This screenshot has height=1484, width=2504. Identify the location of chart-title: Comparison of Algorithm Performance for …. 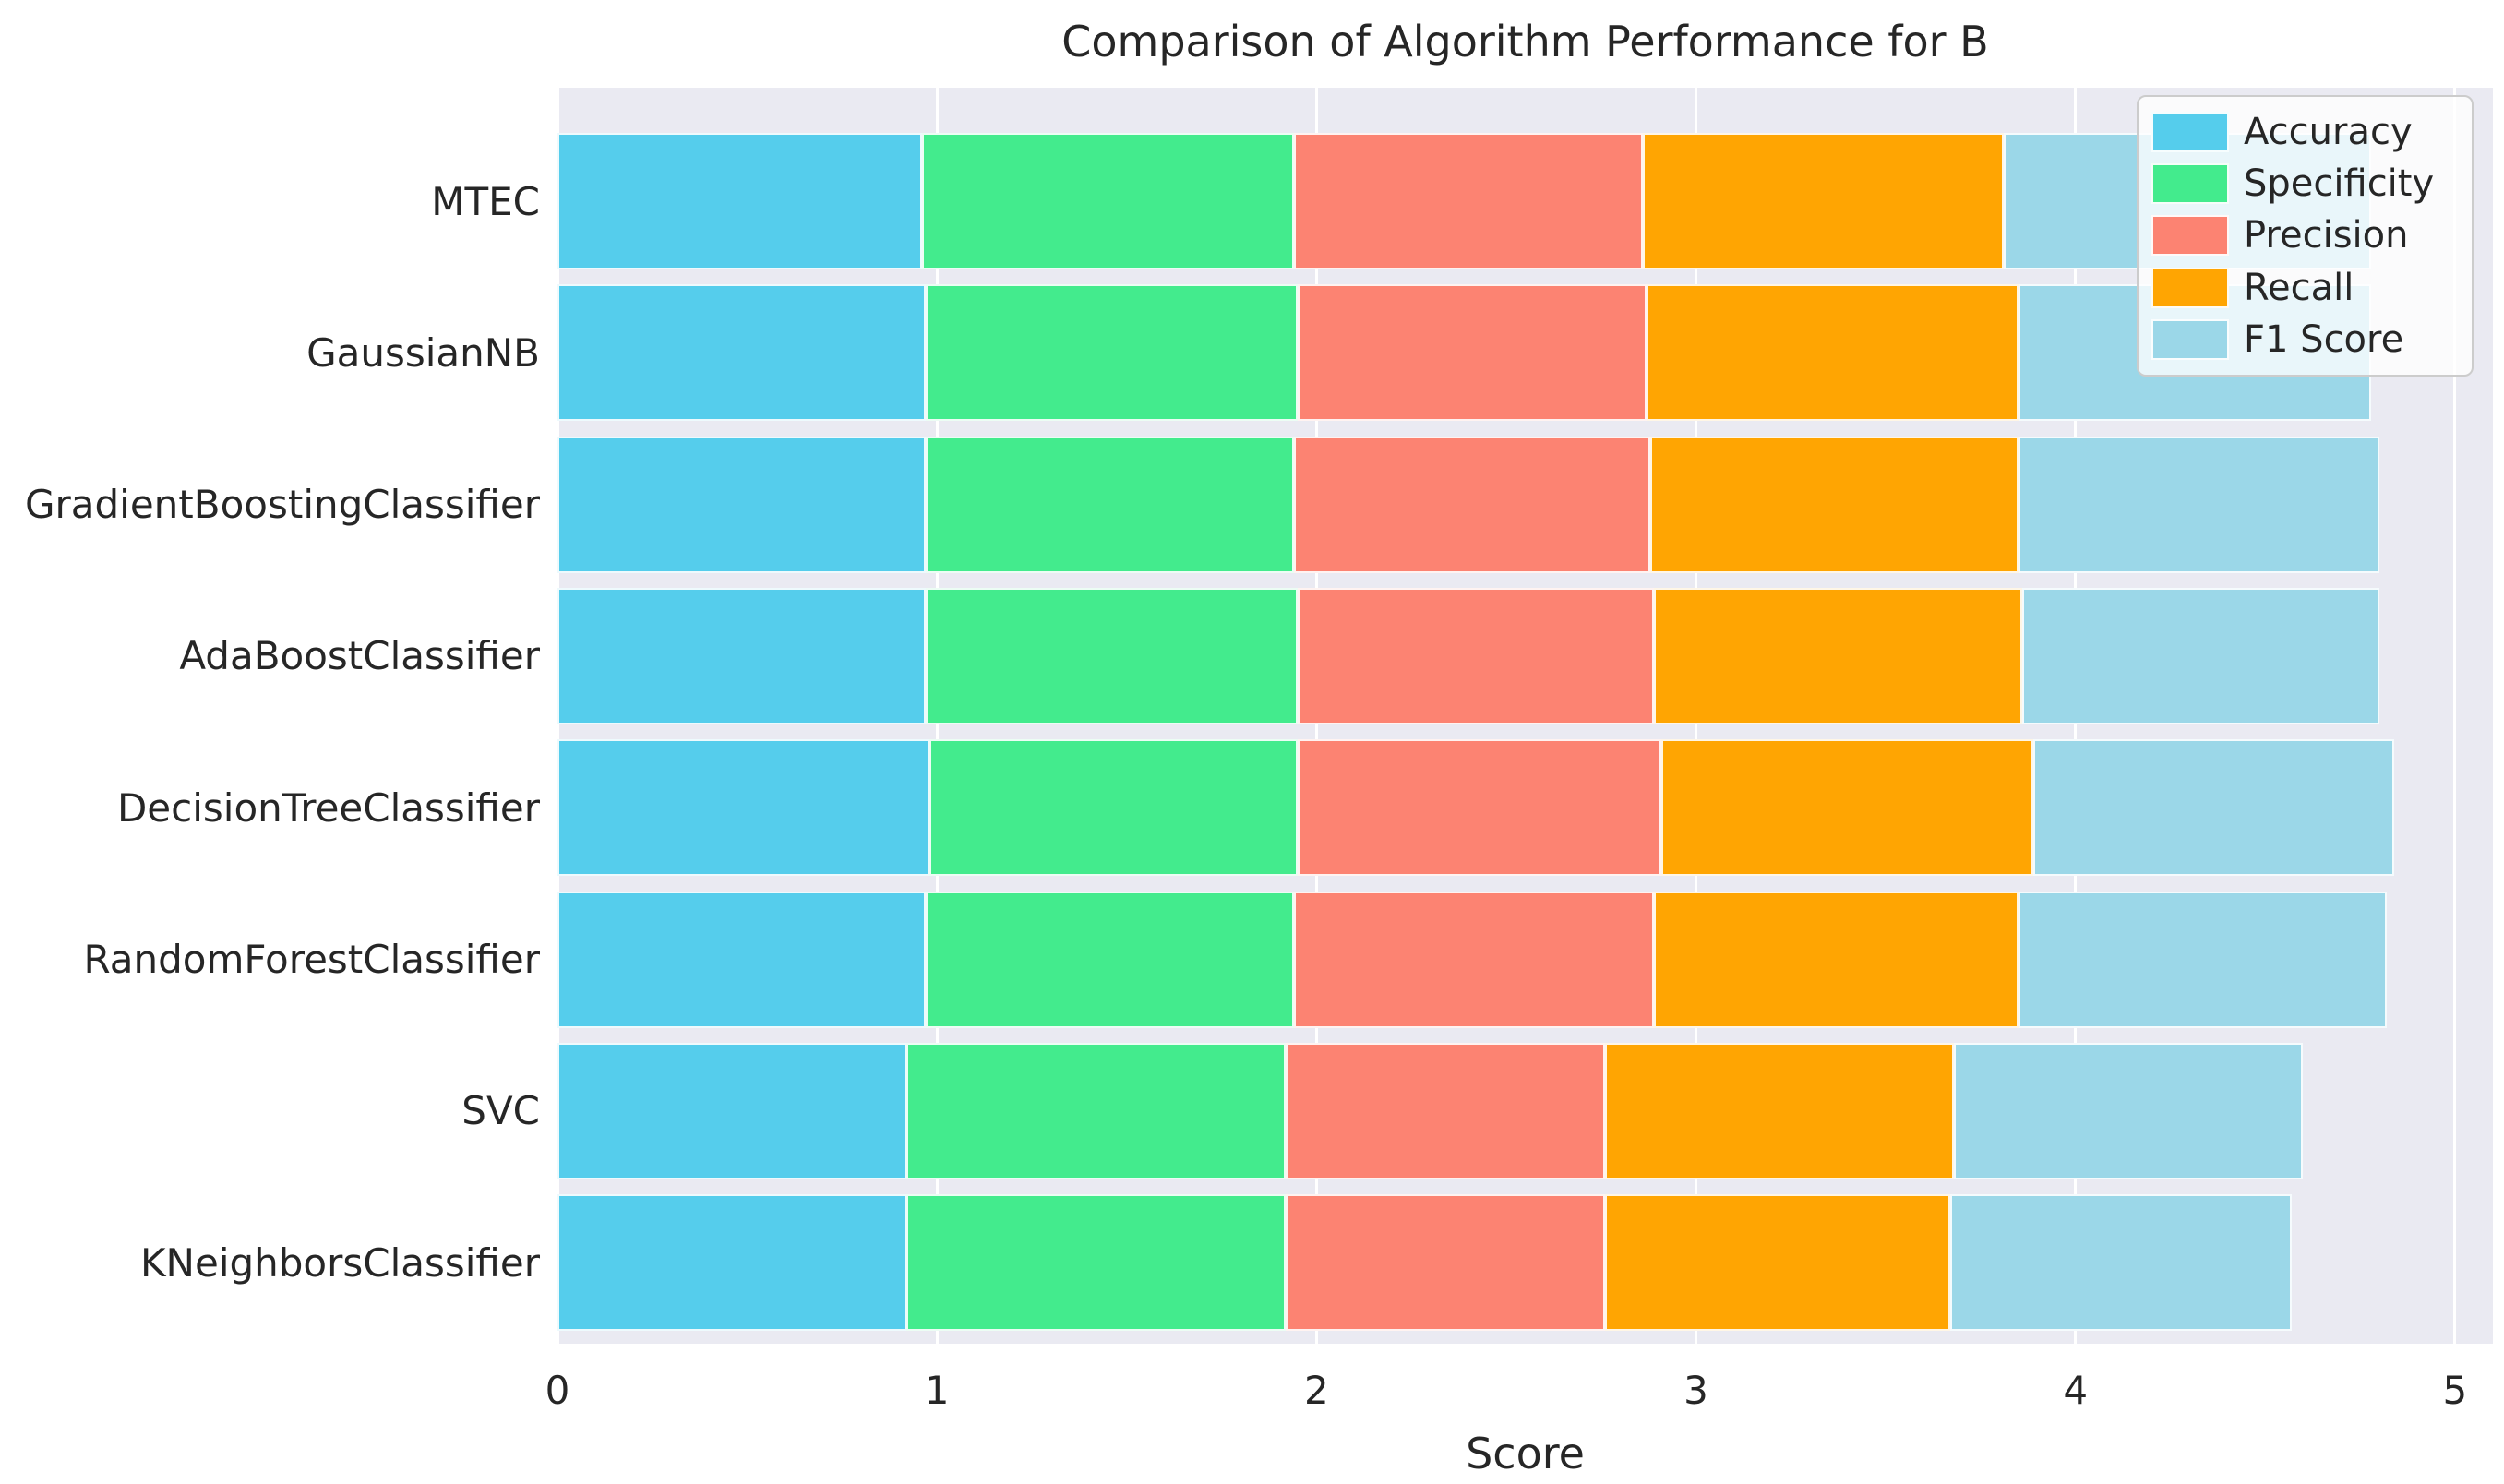
(1525, 41).